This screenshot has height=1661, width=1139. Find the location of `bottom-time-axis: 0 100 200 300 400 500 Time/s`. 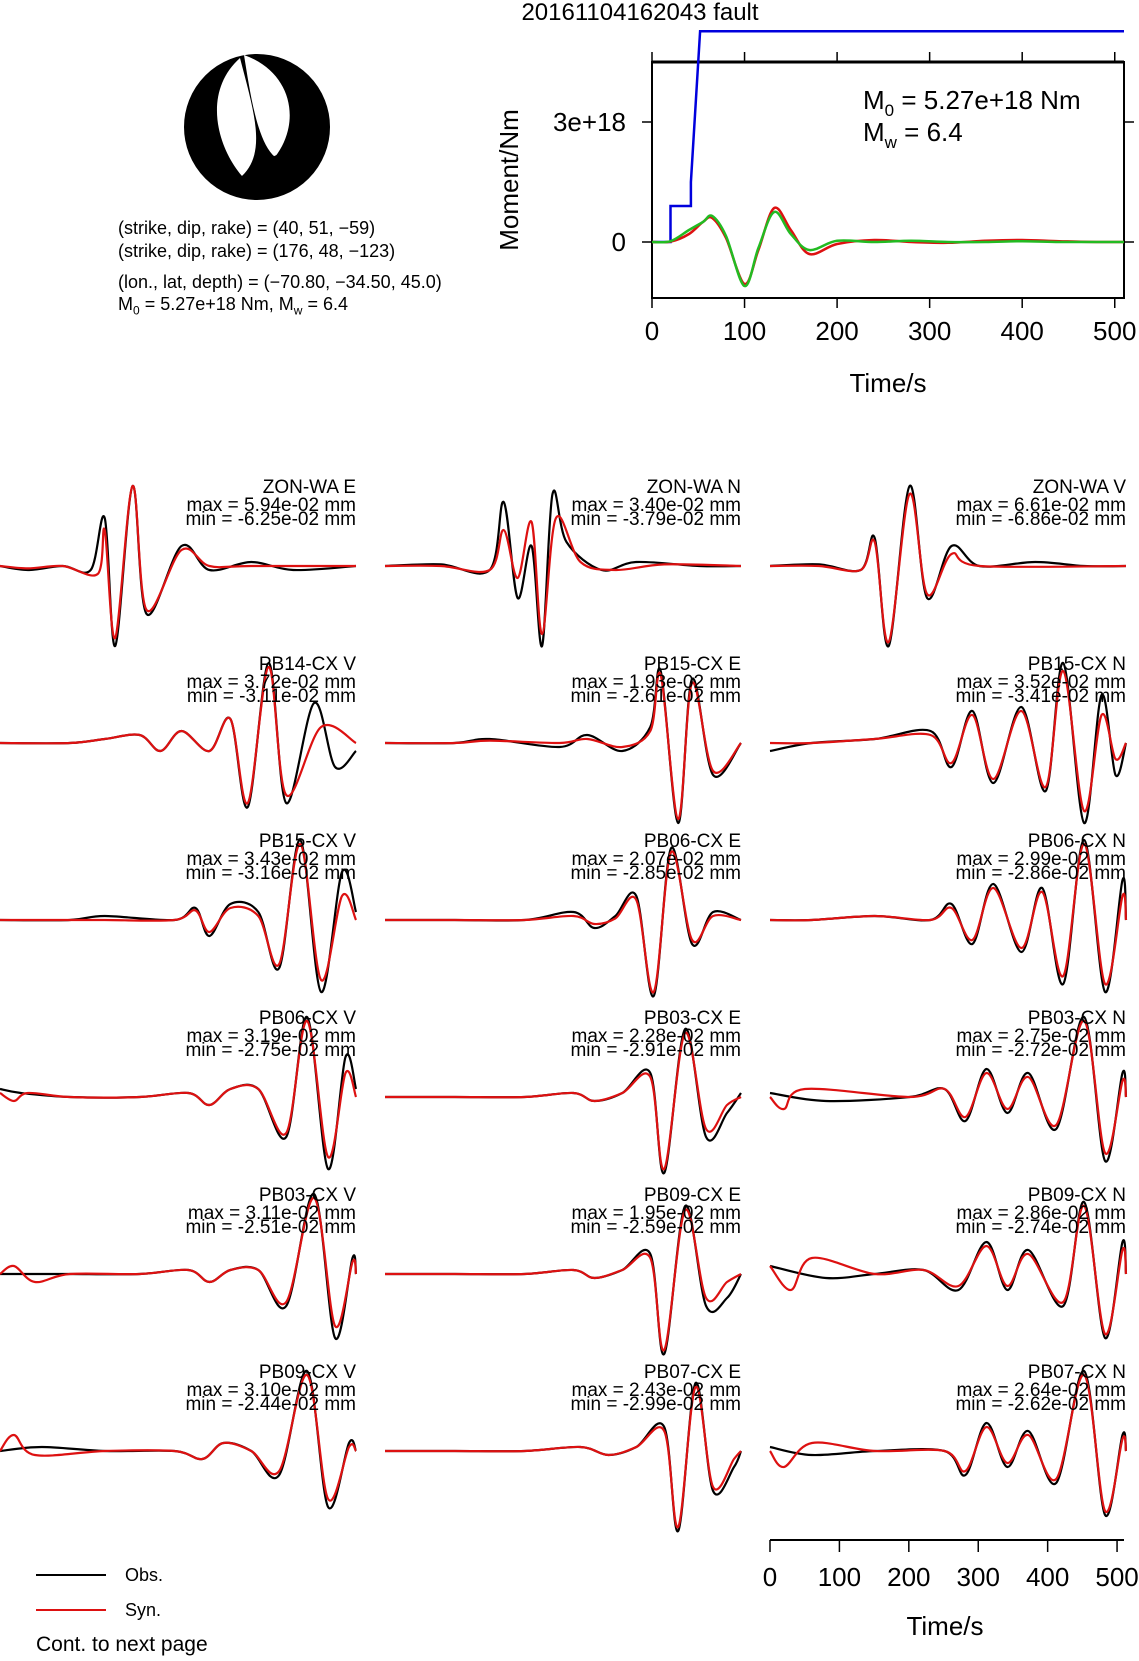

bottom-time-axis: 0 100 200 300 400 500 Time/s is located at coordinates (951, 1590).